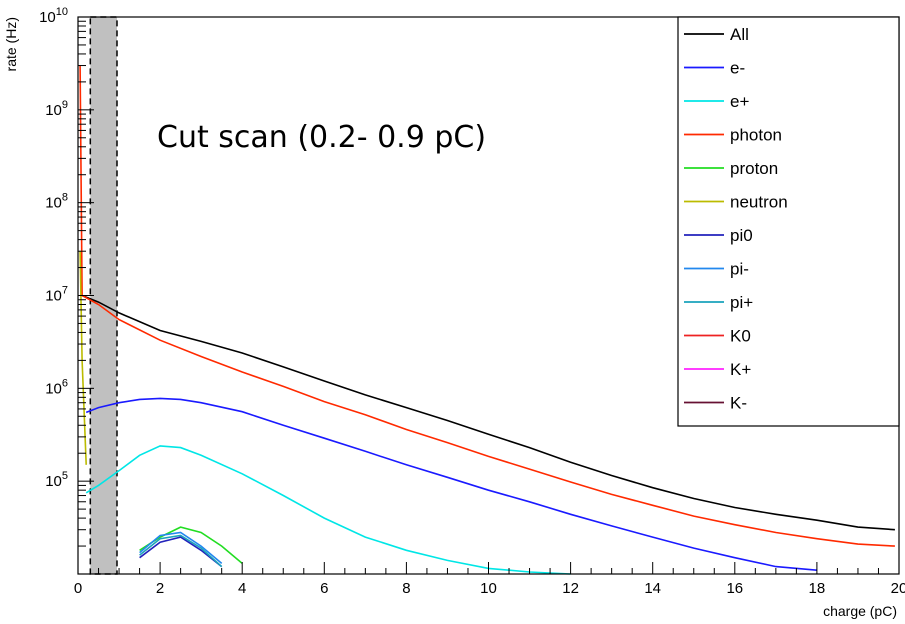  What do you see at coordinates (739, 101) in the screenshot?
I see `legend-label-e+: e+` at bounding box center [739, 101].